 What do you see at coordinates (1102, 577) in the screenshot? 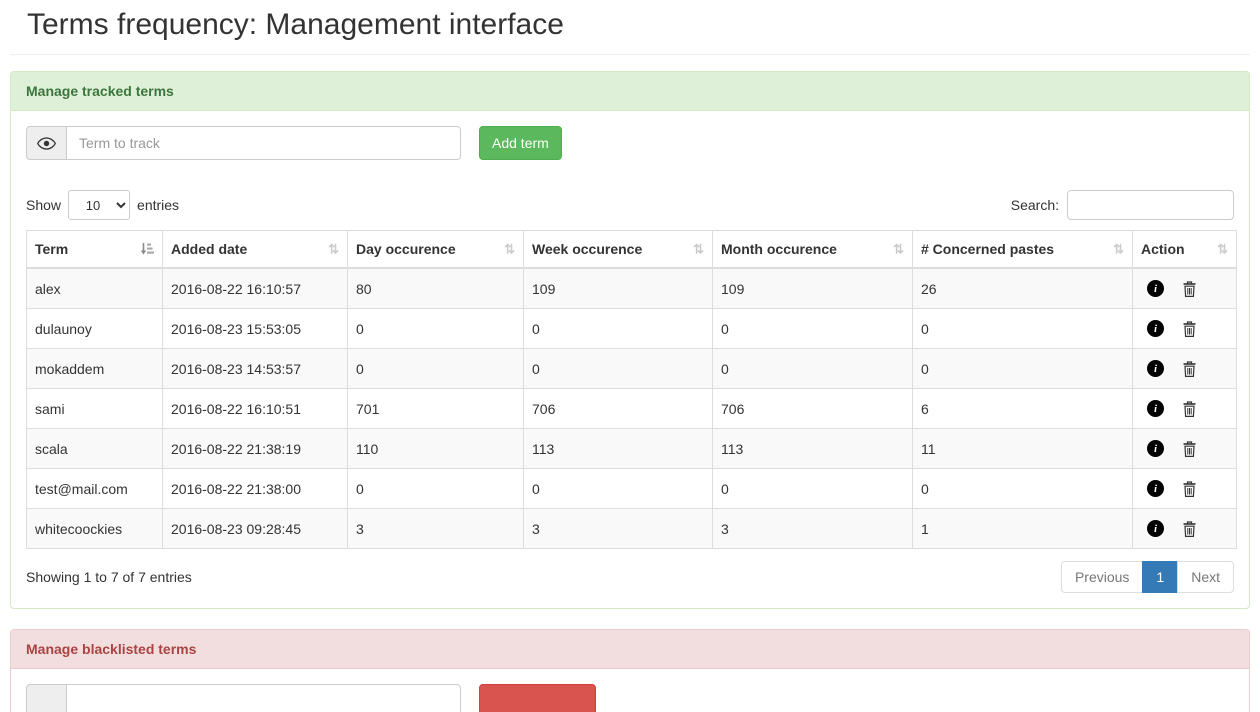
I see `pagination-previous: Previous` at bounding box center [1102, 577].